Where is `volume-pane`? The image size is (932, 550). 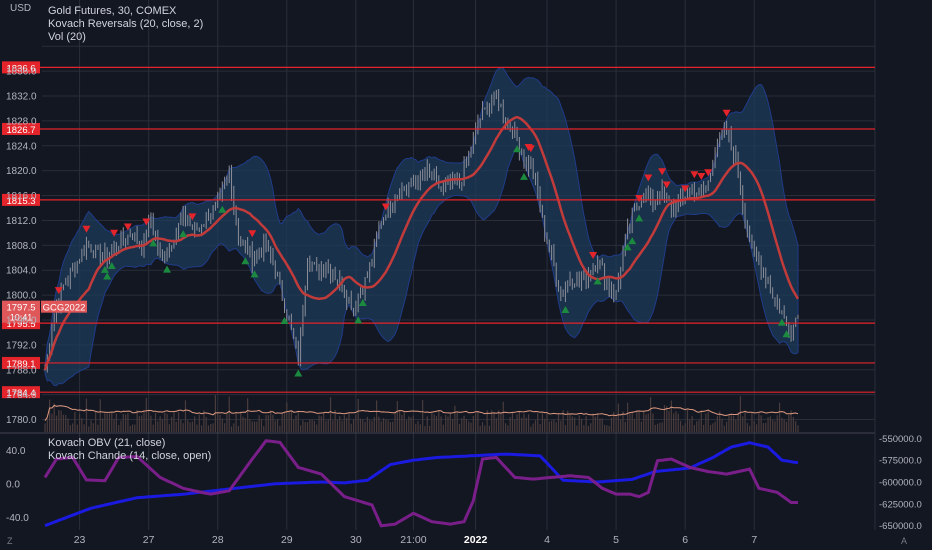 volume-pane is located at coordinates (421, 413).